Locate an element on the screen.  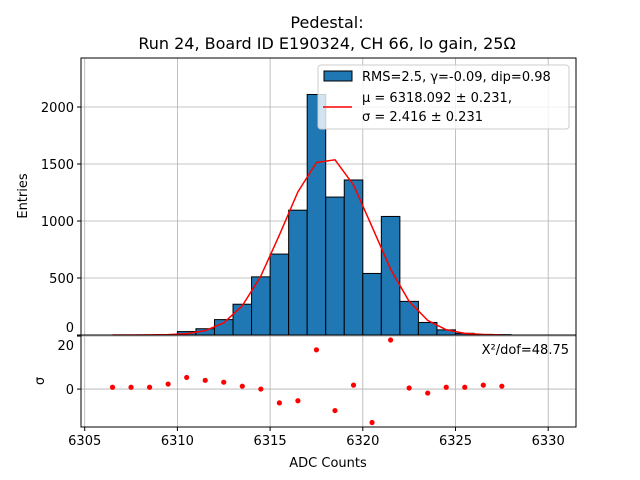
residual-y-tick-label: 0 is located at coordinates (70, 390).